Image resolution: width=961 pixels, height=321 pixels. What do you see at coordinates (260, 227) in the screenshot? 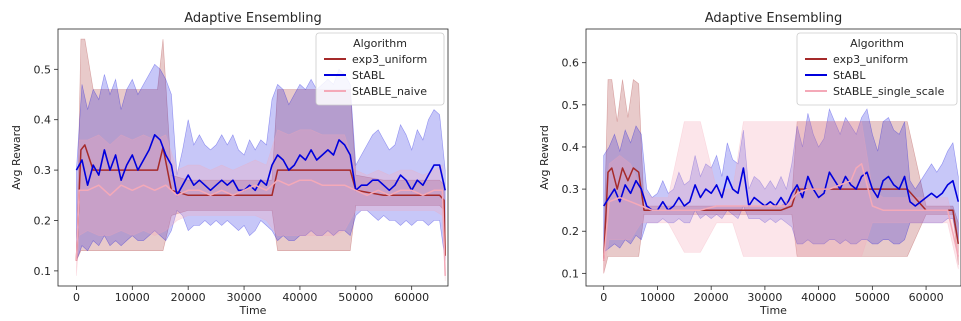
I see `line-StABLE_naive` at bounding box center [260, 227].